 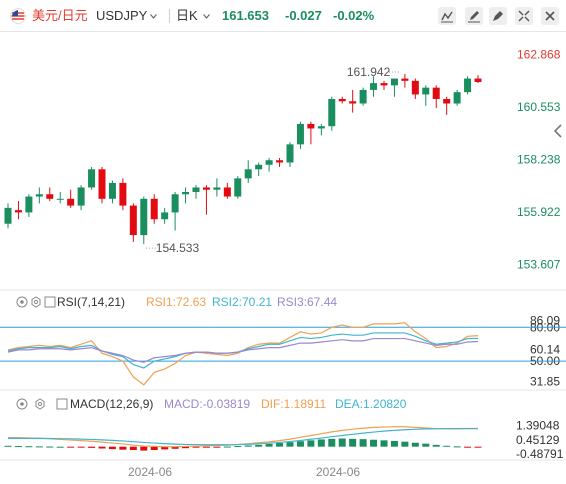 I want to click on dea-value: DEA:1.20820, so click(x=371, y=404).